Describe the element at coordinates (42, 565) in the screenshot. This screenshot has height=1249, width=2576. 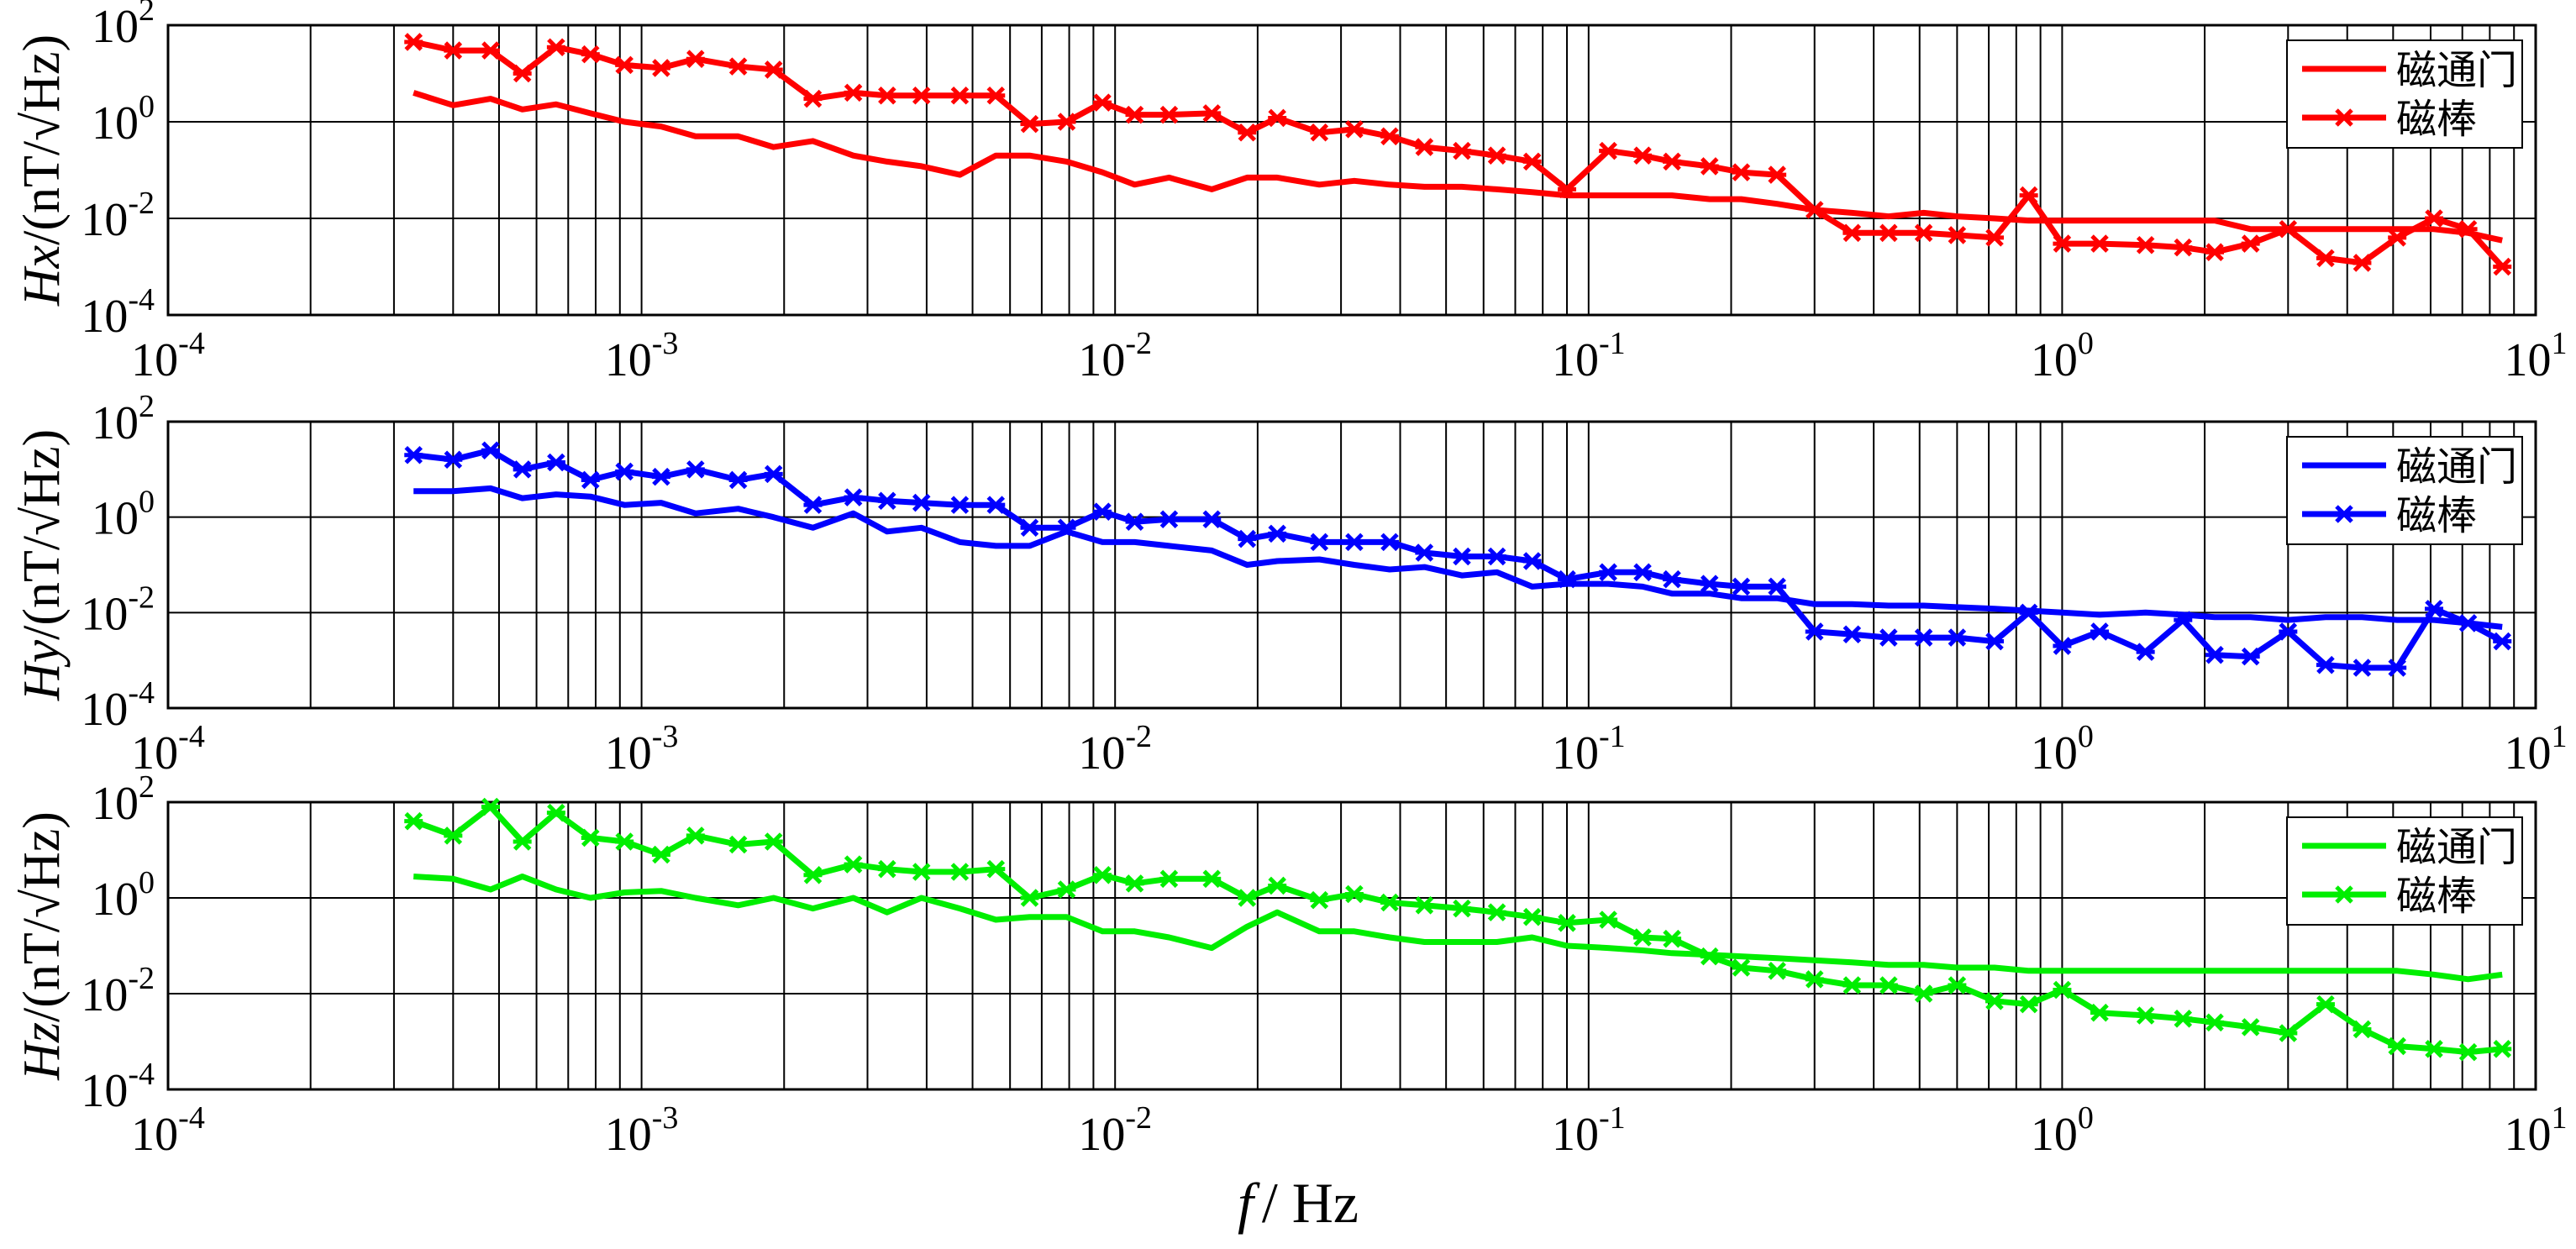
I see `y-axis-label: Hy/(nT/√Hz)` at that location.